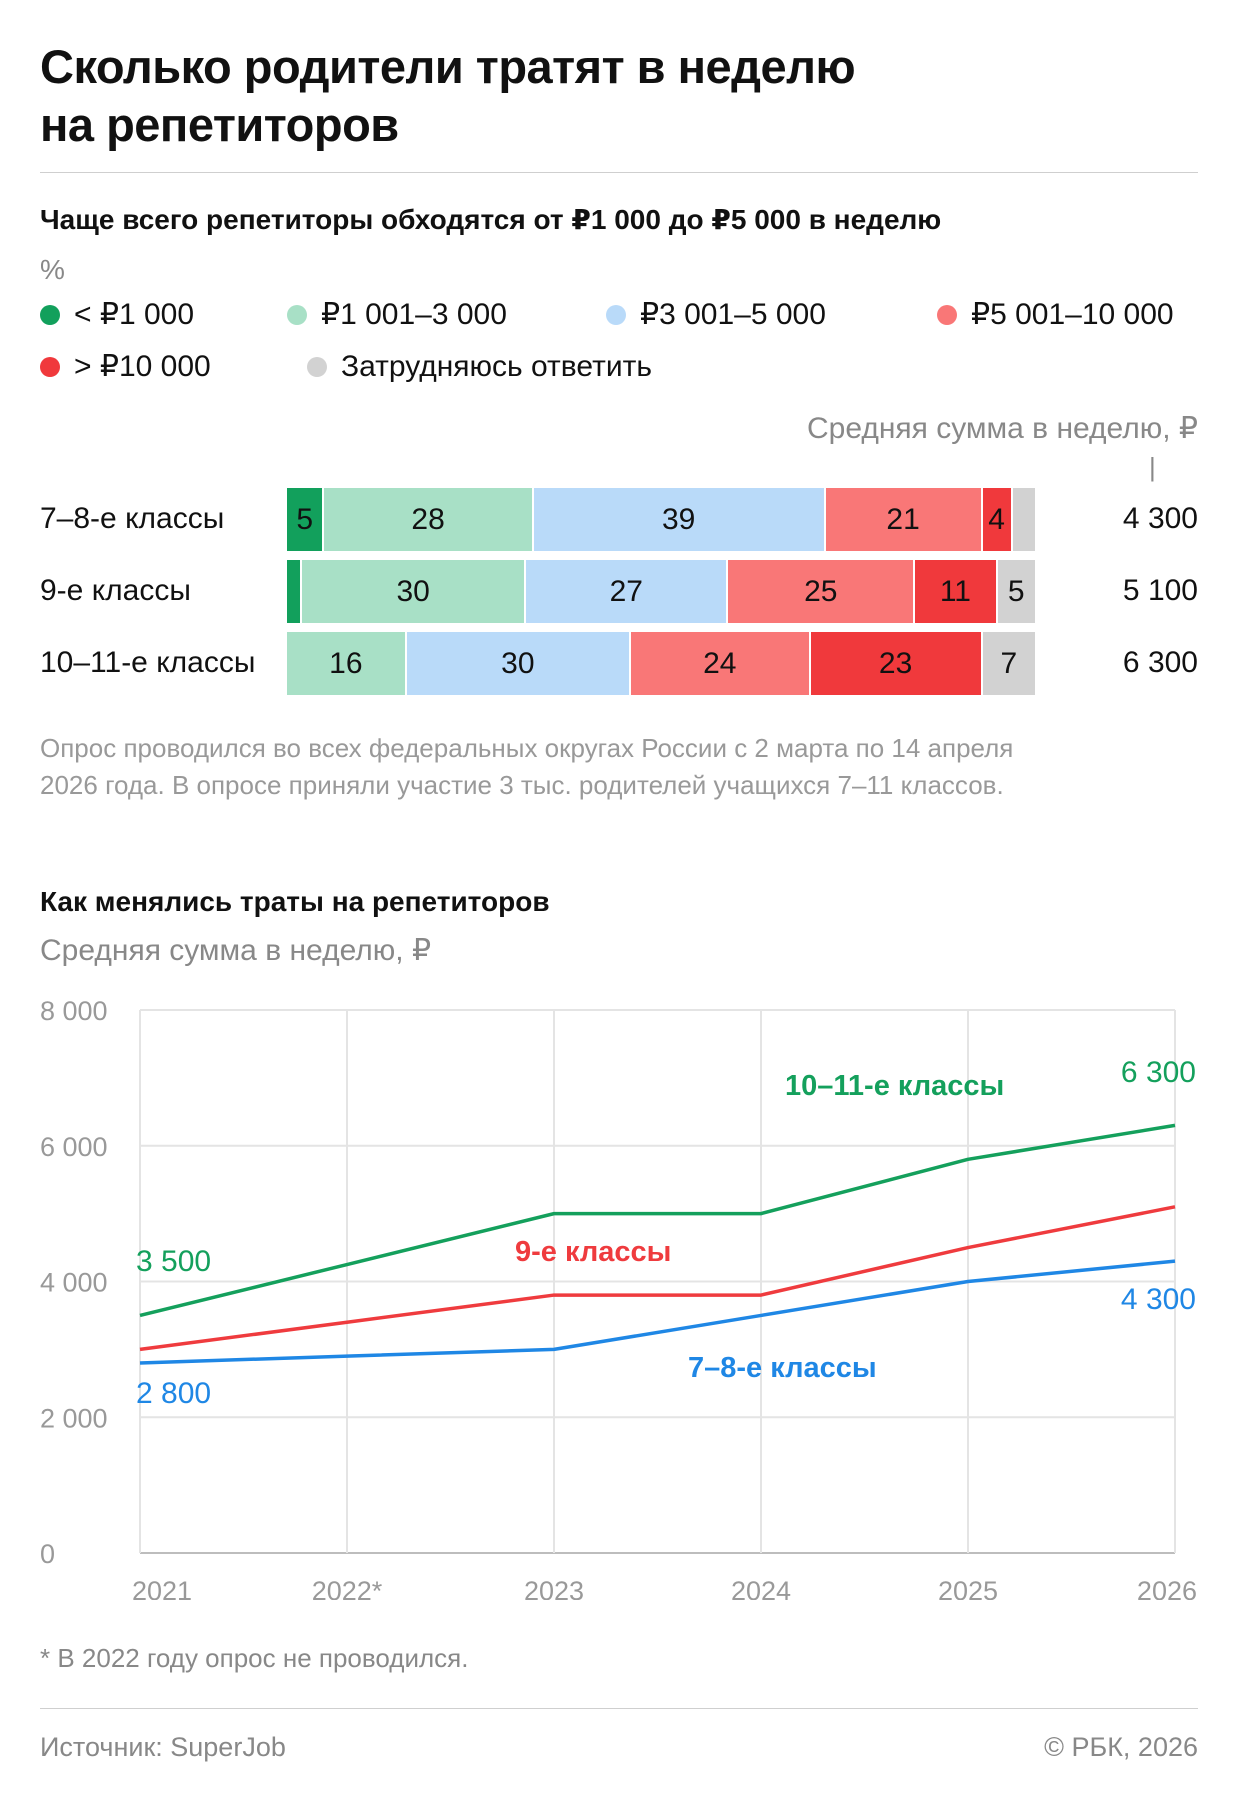 This screenshot has height=1804, width=1240. Describe the element at coordinates (1152, 467) in the screenshot. I see `avg-header-tick: |` at that location.